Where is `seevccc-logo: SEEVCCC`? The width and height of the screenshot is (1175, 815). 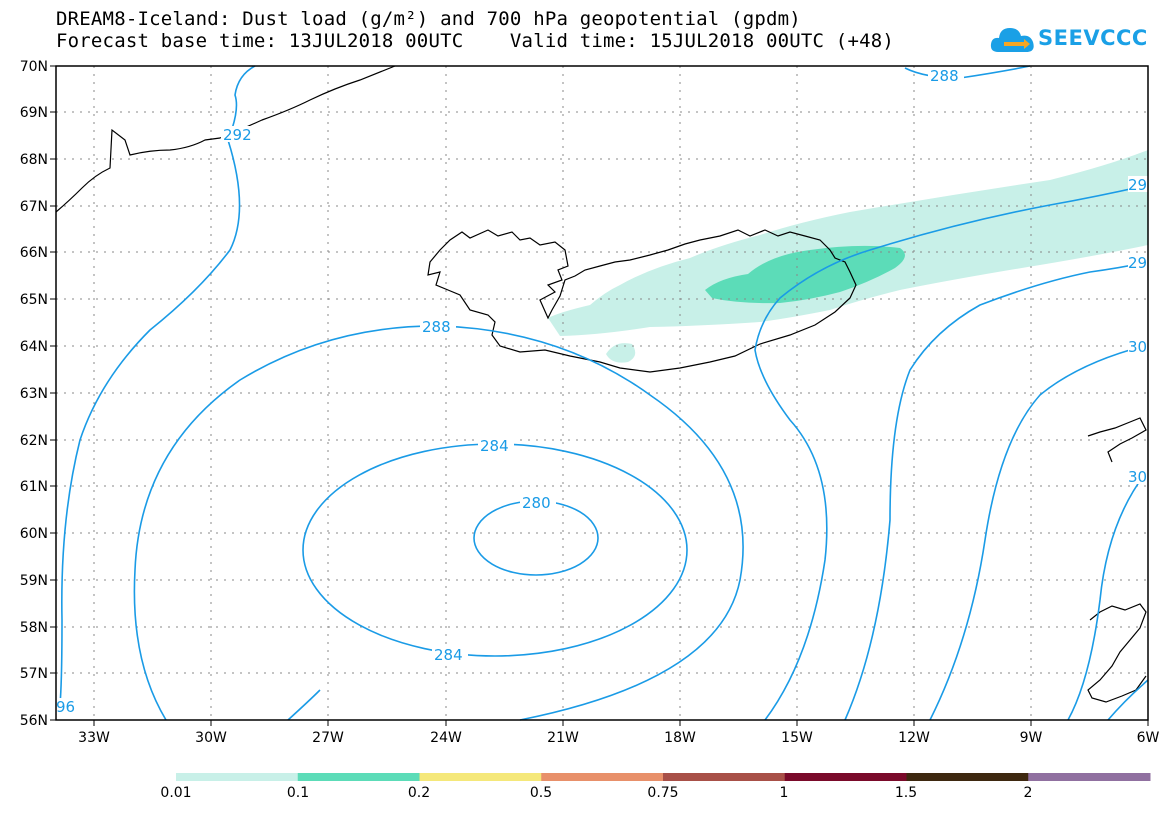
seevccc-logo: SEEVCCC is located at coordinates (1068, 40).